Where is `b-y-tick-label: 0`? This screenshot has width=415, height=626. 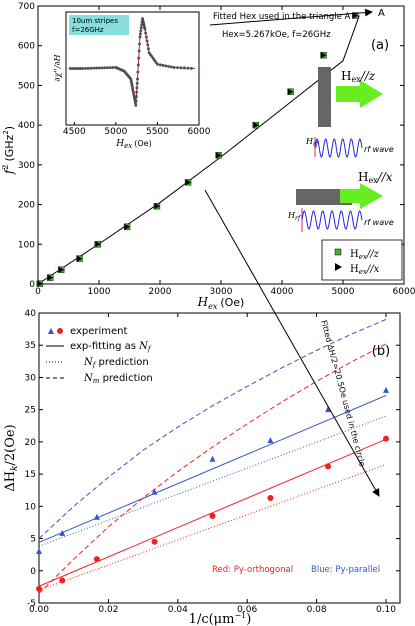
b-y-tick-label: 0 is located at coordinates (33, 572).